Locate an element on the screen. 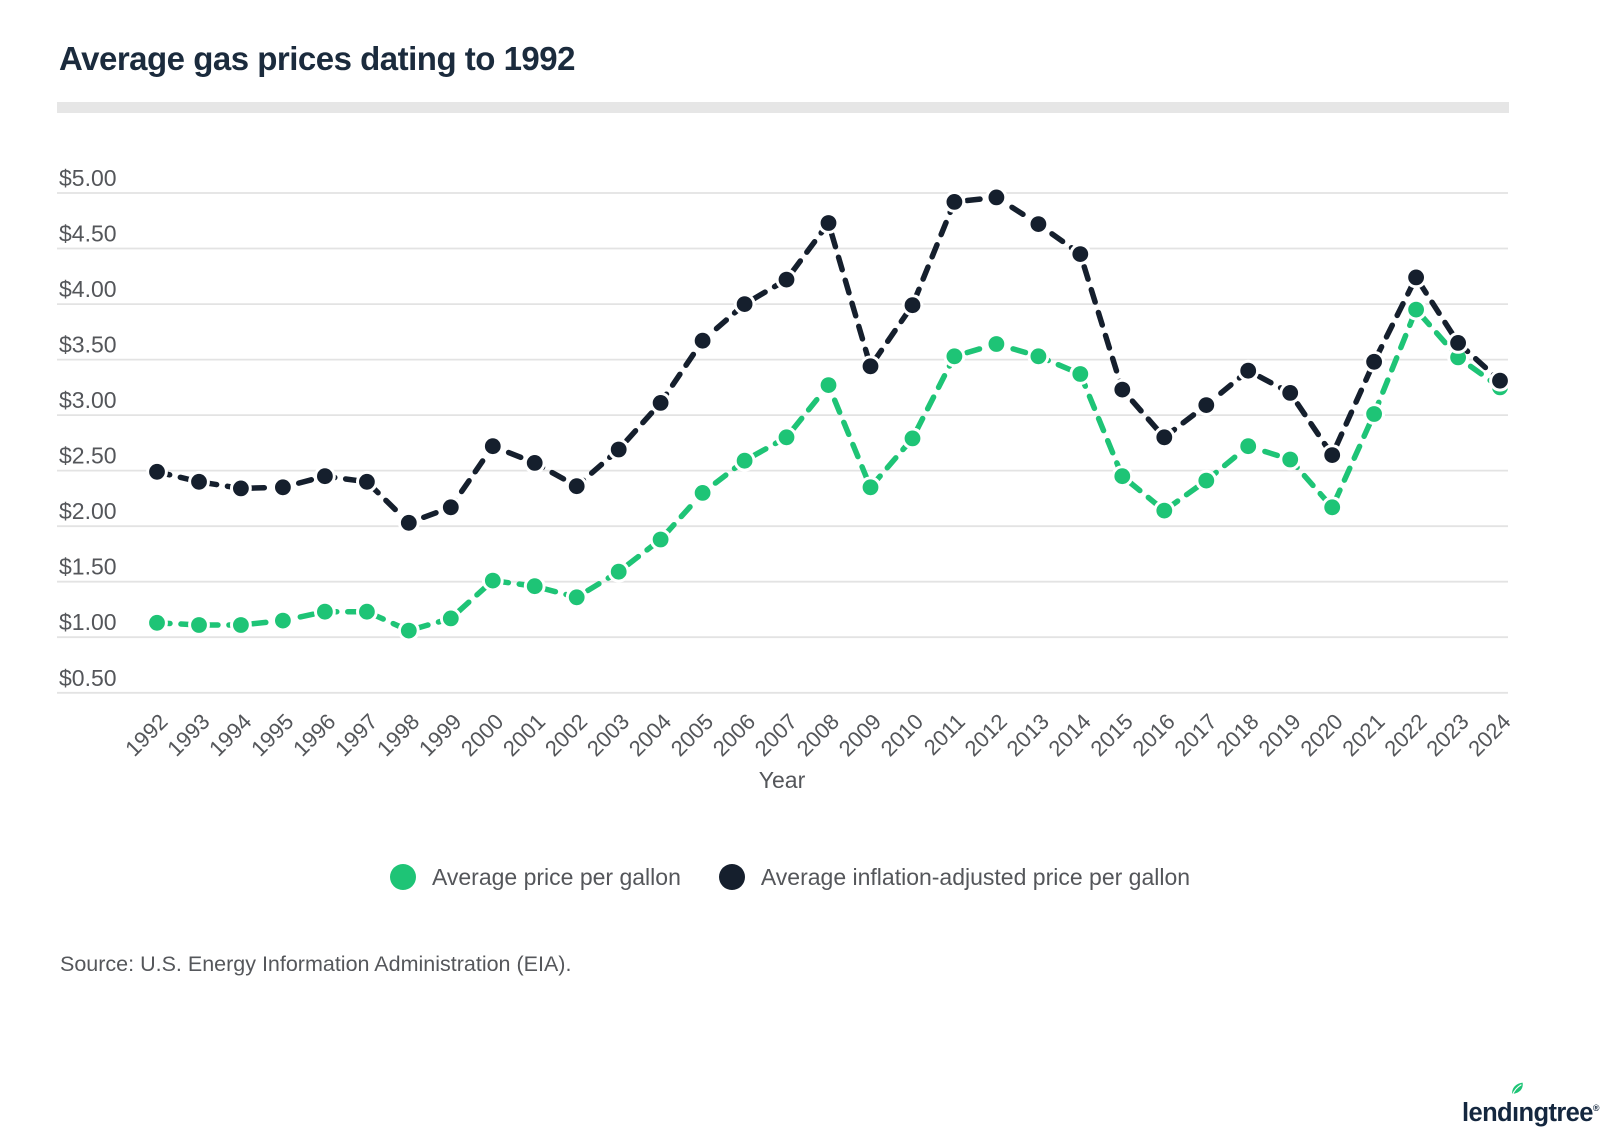 This screenshot has width=1600, height=1140. data-point-inflation-adjusted-price-2012 is located at coordinates (996, 197).